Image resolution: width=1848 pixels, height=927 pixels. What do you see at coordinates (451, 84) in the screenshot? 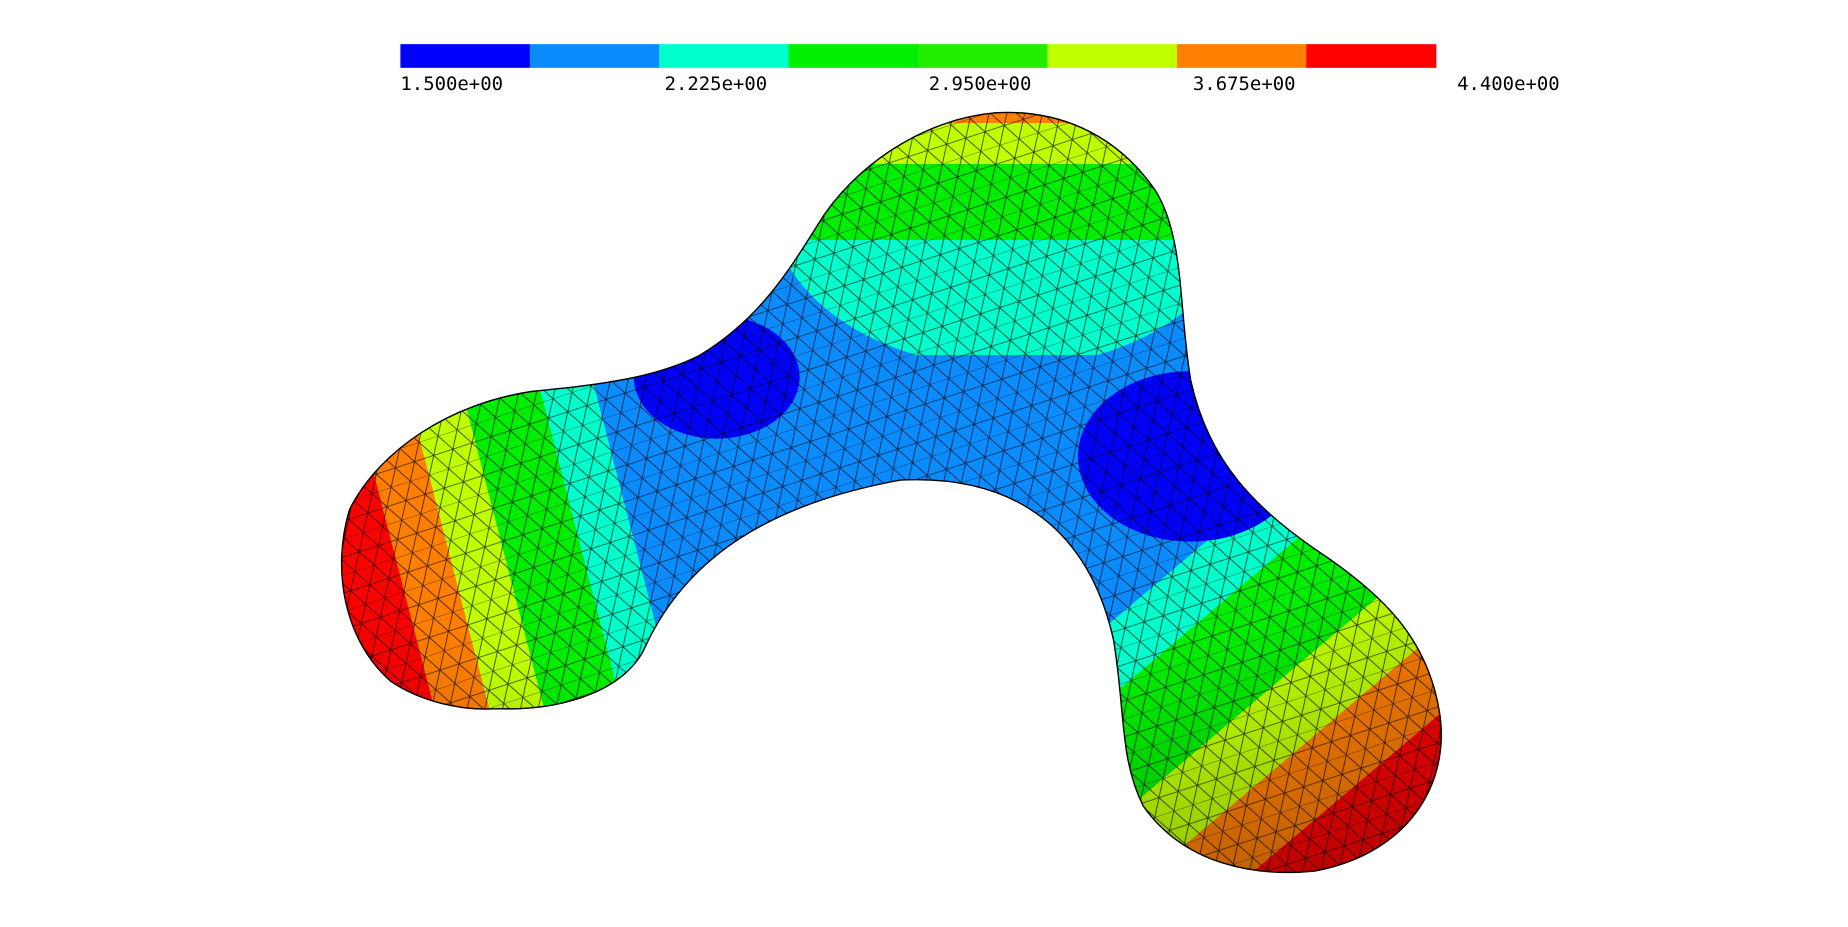
I see `colorbar-label: 1.500e+00` at bounding box center [451, 84].